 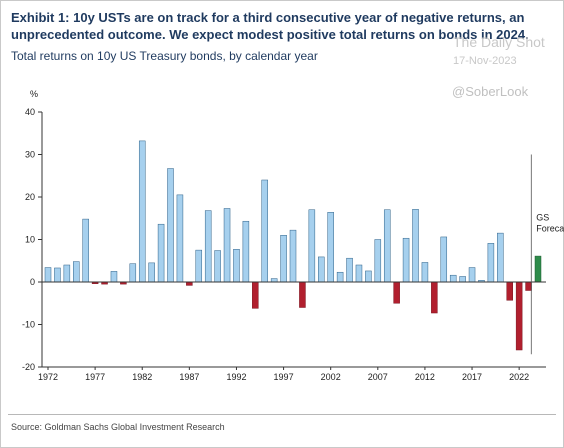 What do you see at coordinates (274, 280) in the screenshot?
I see `bar-1996` at bounding box center [274, 280].